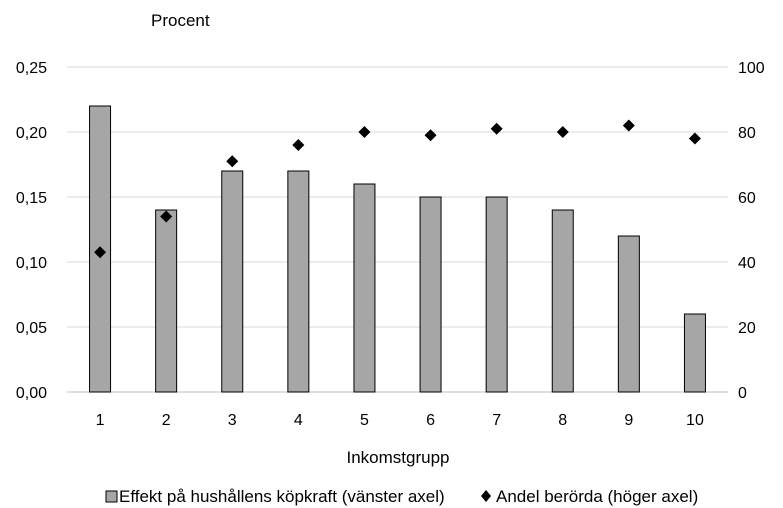 Image resolution: width=783 pixels, height=508 pixels. Describe the element at coordinates (111, 496) in the screenshot. I see `legend-bar-swatch` at that location.